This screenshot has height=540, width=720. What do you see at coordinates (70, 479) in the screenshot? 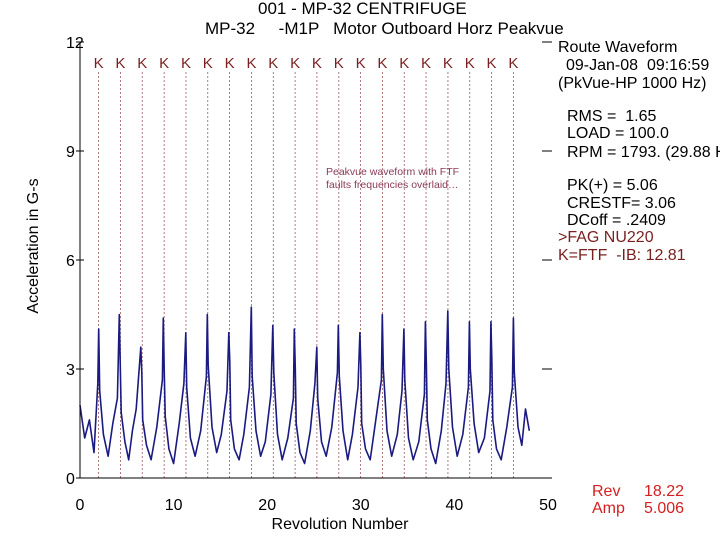
I see `y-tick-label: 0` at bounding box center [70, 479].